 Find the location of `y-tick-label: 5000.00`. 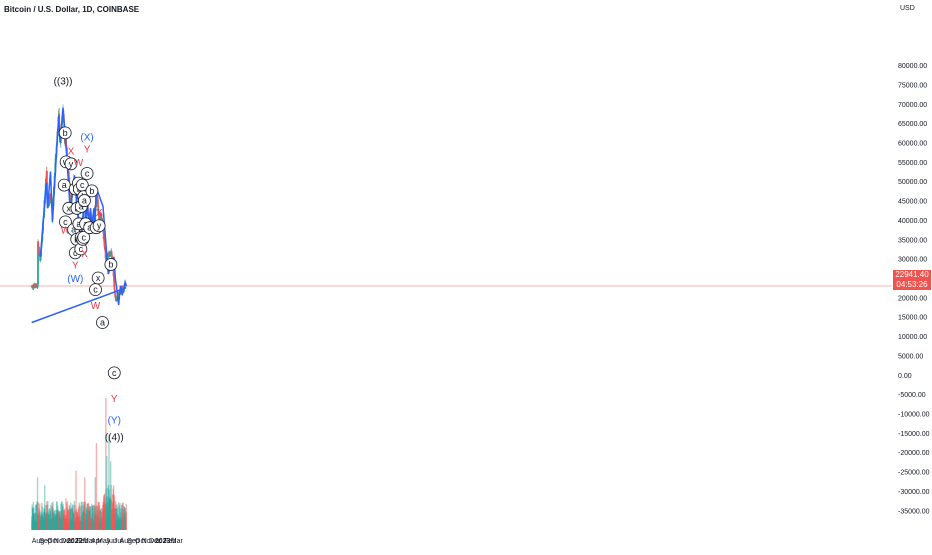

y-tick-label: 5000.00 is located at coordinates (910, 356).